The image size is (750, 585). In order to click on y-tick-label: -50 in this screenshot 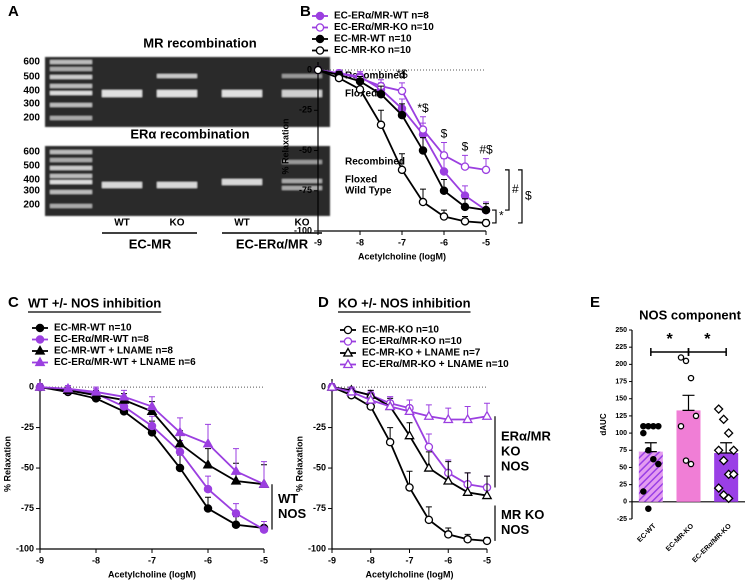, I will do `click(305, 150)`.